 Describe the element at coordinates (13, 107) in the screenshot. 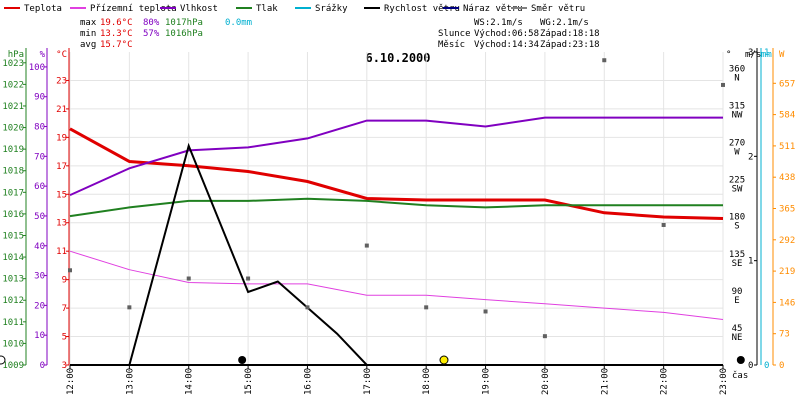

I see `press-axis-tick-label: 1021` at that location.